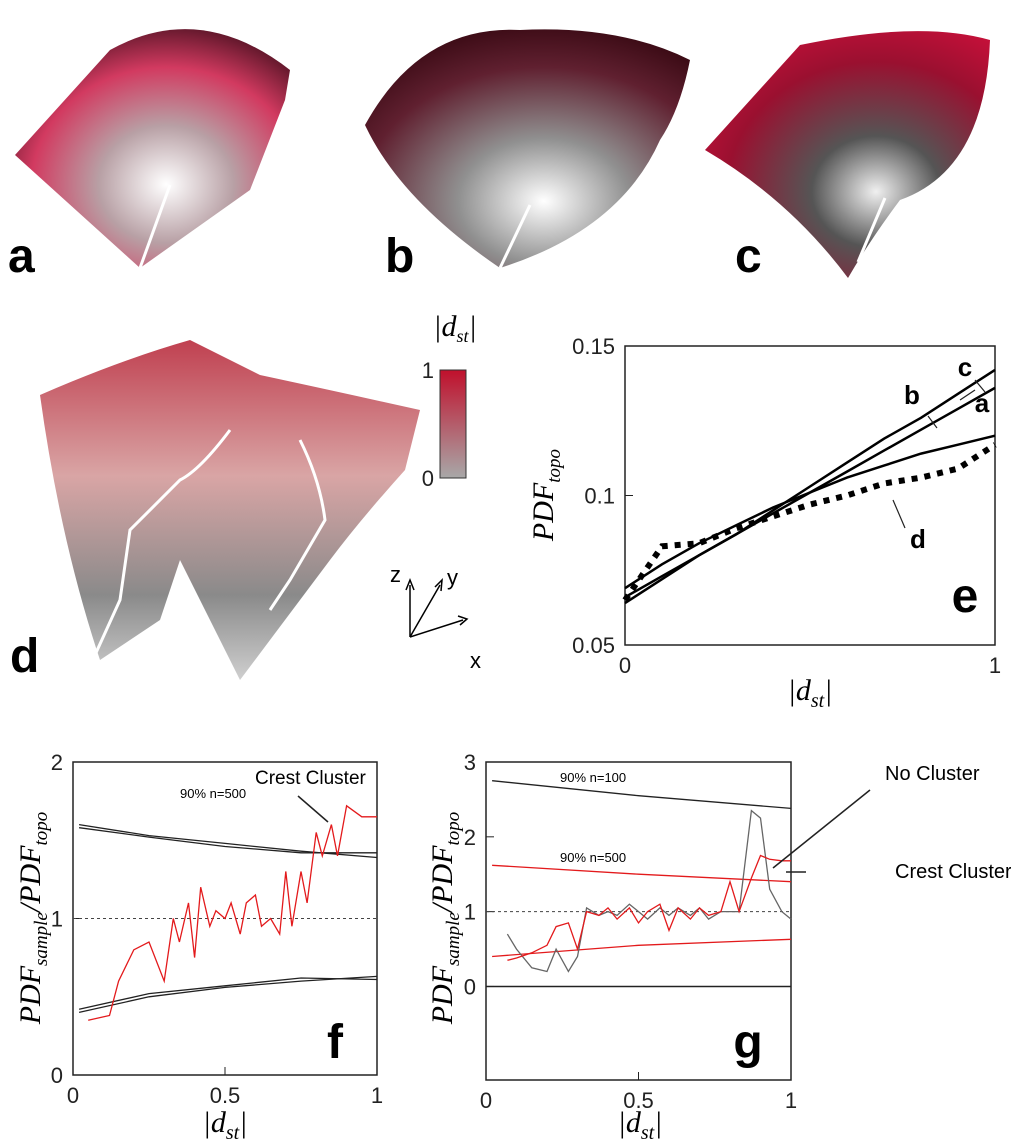  What do you see at coordinates (21, 256) in the screenshot?
I see `panel-label: a` at bounding box center [21, 256].